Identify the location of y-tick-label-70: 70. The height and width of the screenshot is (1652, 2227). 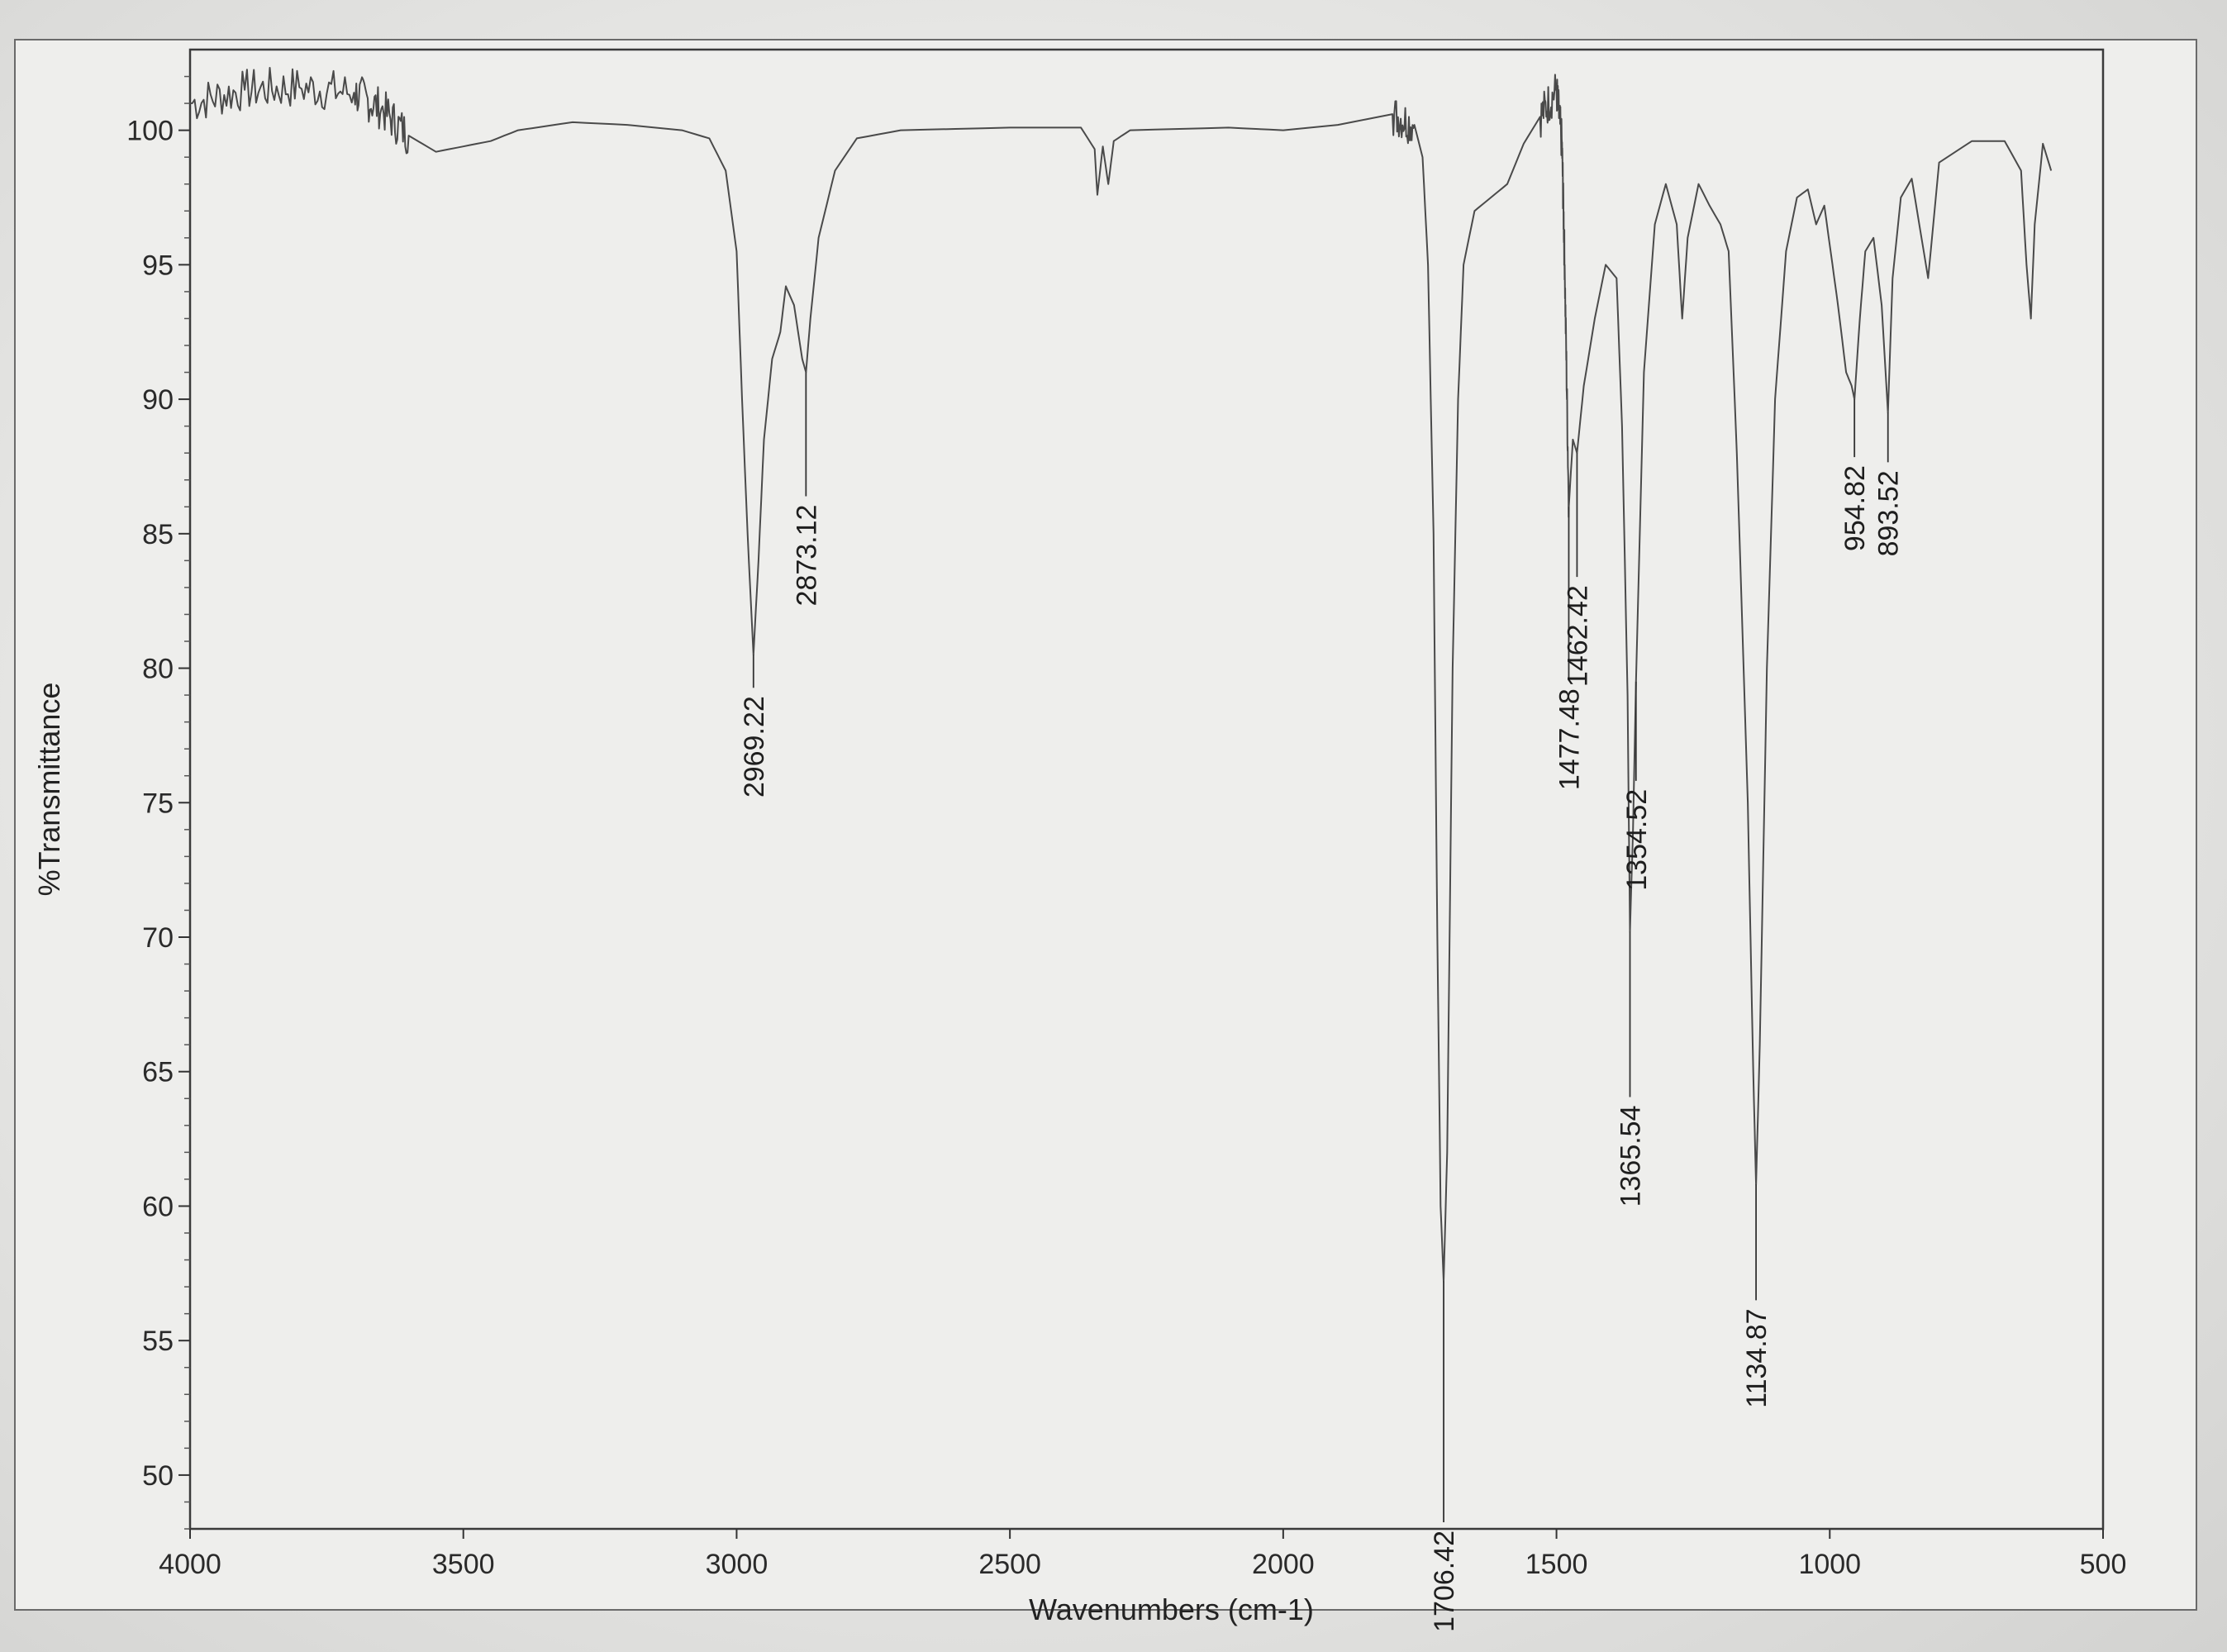
(158, 938).